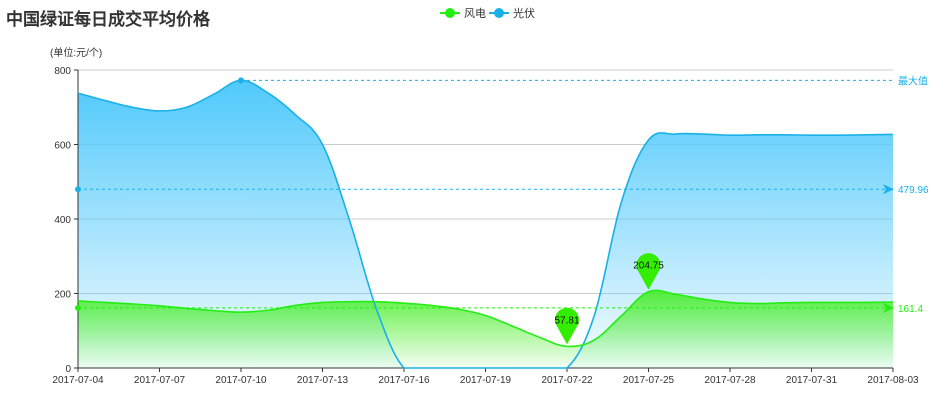 The image size is (951, 401). What do you see at coordinates (812, 380) in the screenshot?
I see `x-tick-label: 2017-07-31` at bounding box center [812, 380].